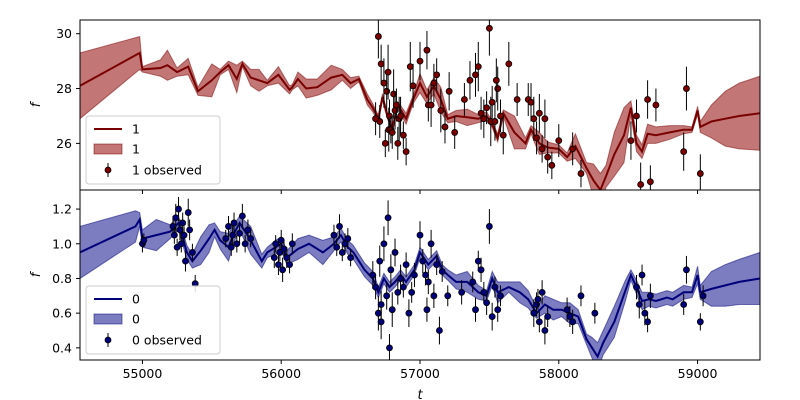 This screenshot has width=800, height=400. I want to click on y-tick-label: 30, so click(64, 33).